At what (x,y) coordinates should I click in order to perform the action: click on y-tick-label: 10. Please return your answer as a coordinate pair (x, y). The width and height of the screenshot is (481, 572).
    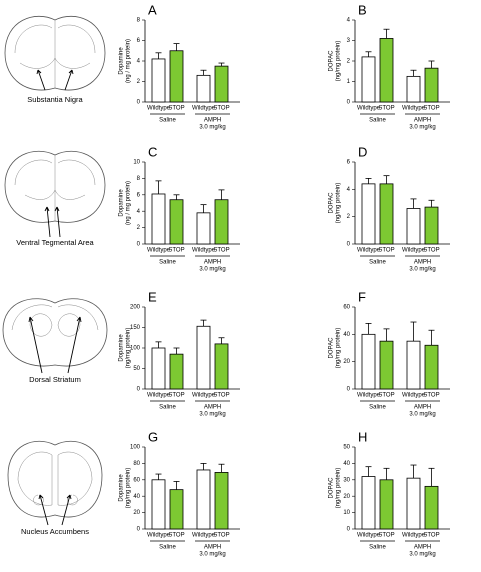
    Looking at the image, I should click on (346, 513).